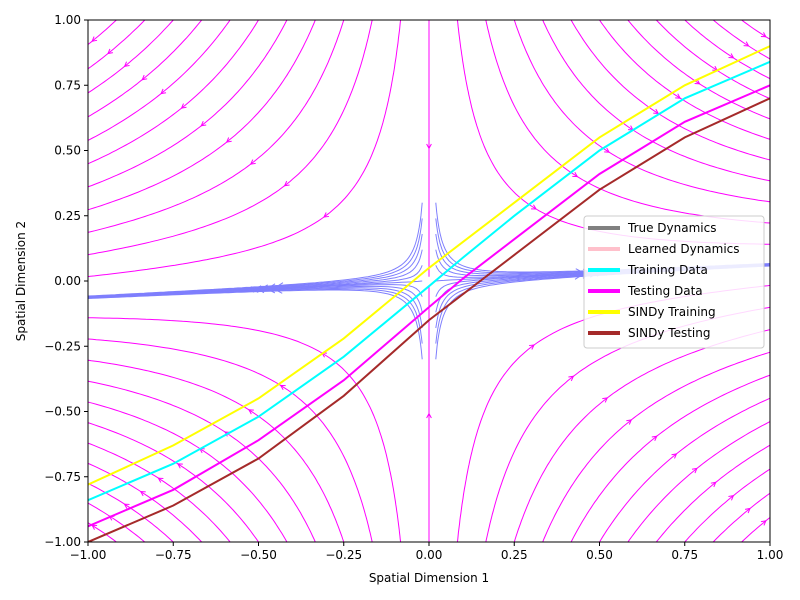 Image resolution: width=800 pixels, height=600 pixels. I want to click on y-tick-label: −1.00, so click(62, 542).